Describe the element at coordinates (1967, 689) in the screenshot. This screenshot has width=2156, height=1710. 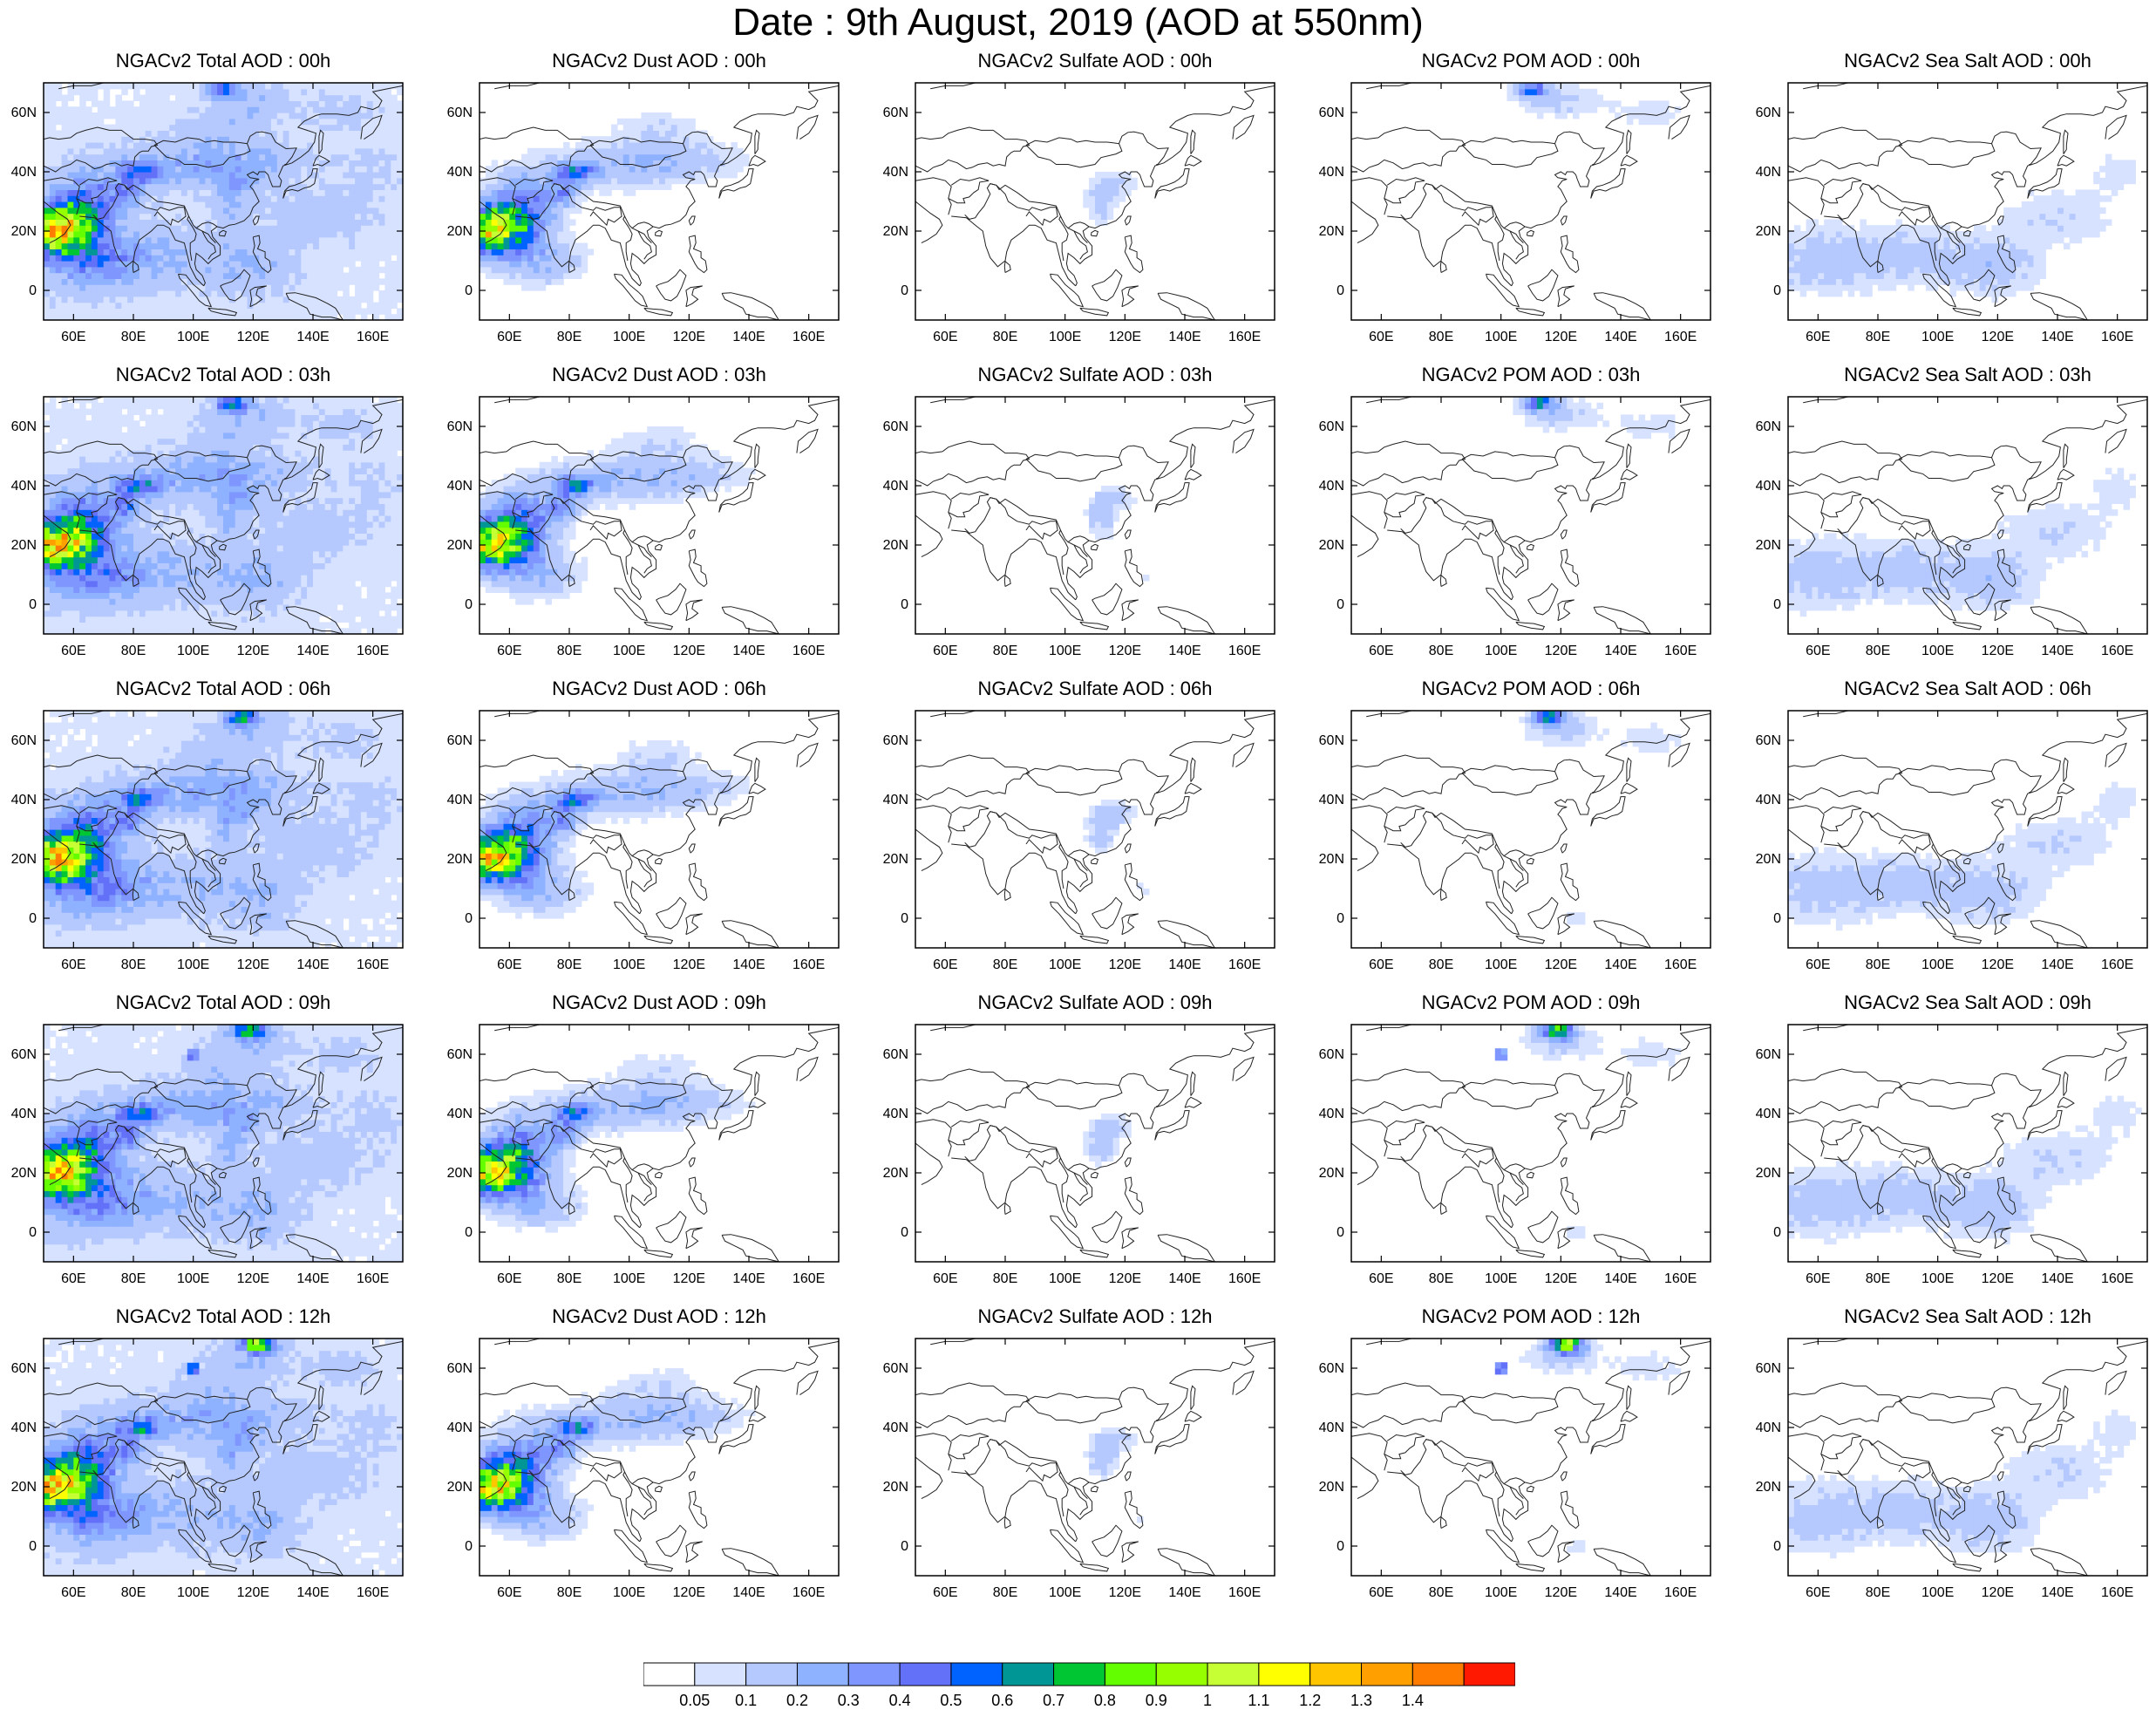
I see `panel-title: NGACv2 Sea Salt AOD : 06h` at that location.